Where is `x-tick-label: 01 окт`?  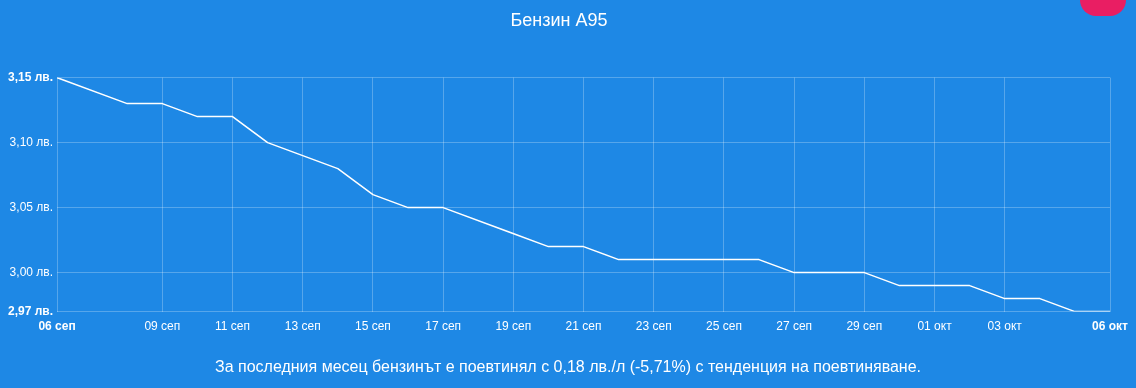 x-tick-label: 01 окт is located at coordinates (935, 326).